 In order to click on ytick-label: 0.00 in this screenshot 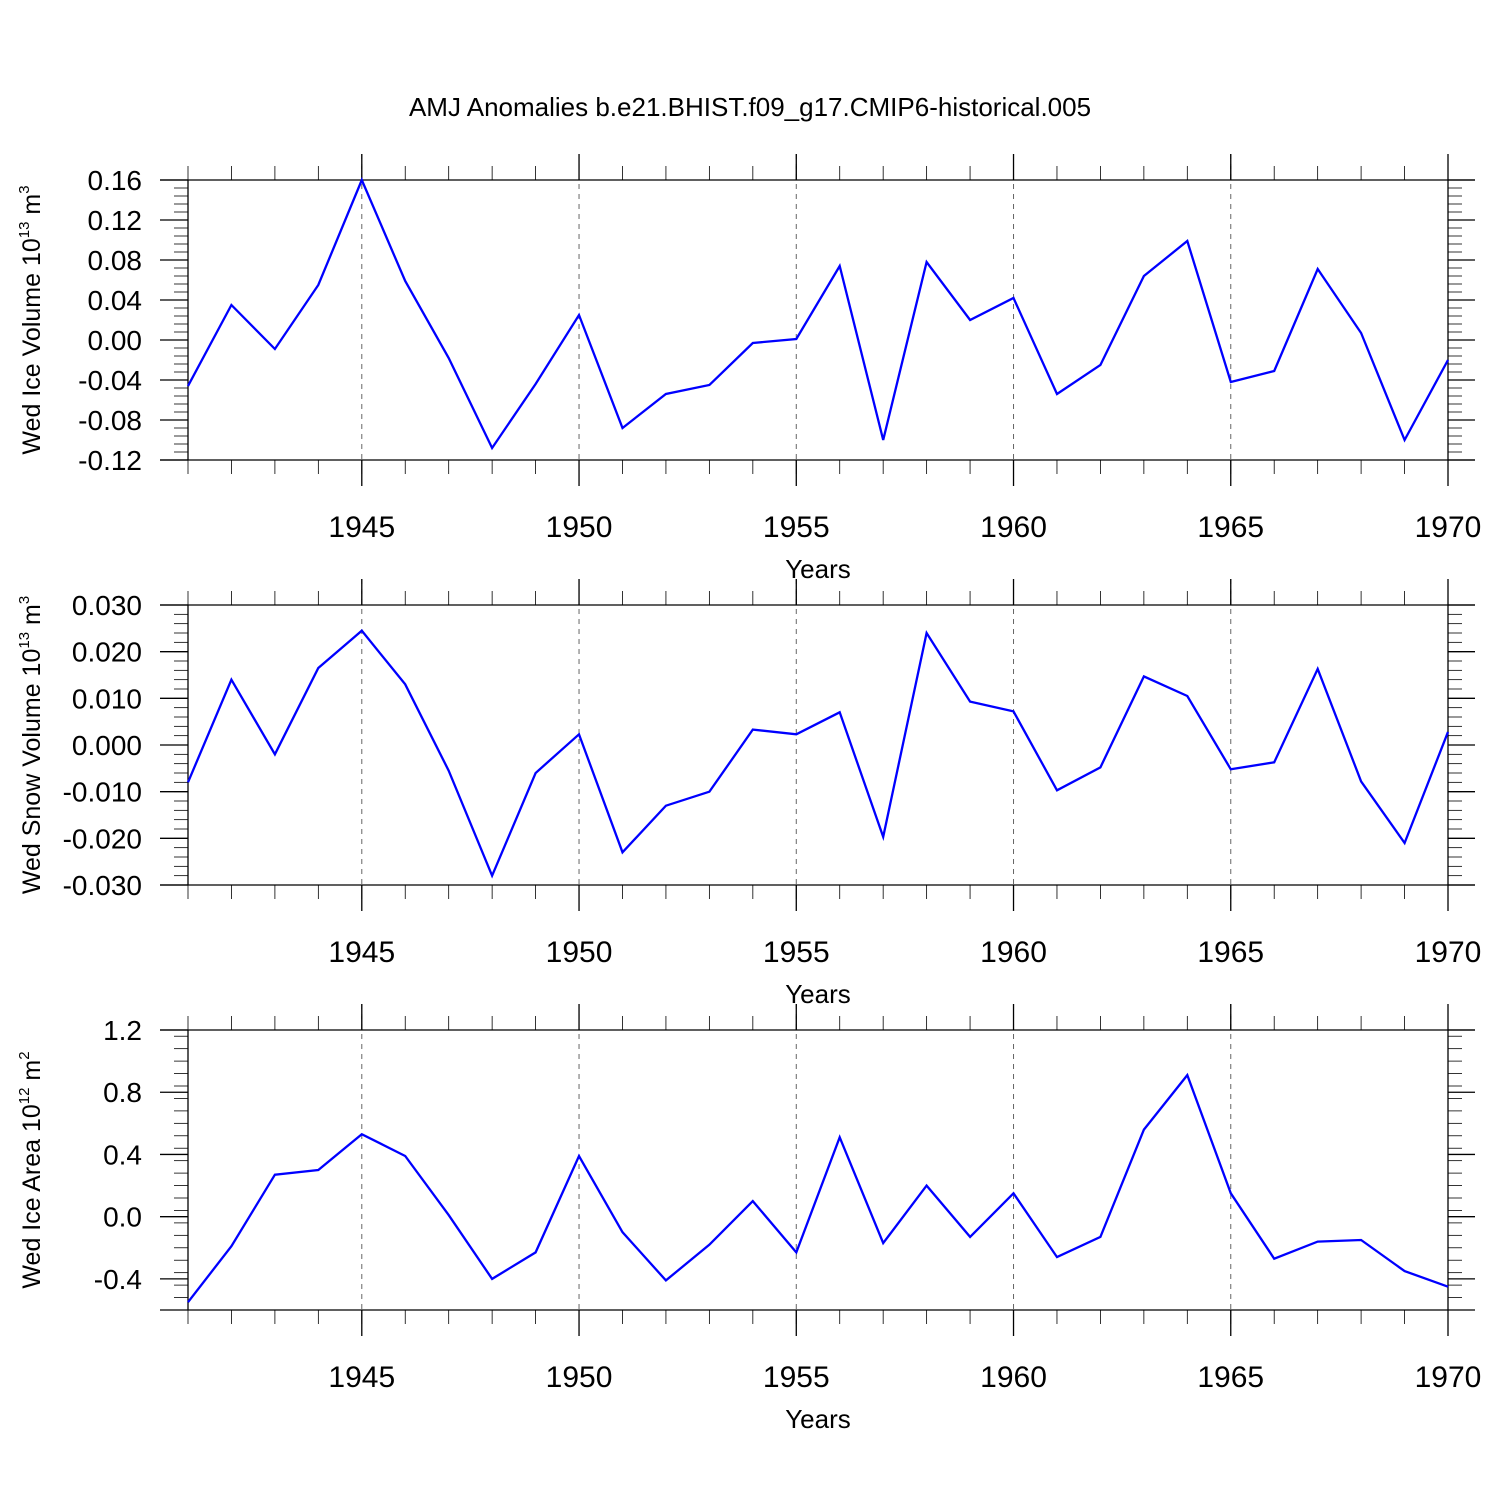, I will do `click(115, 340)`.